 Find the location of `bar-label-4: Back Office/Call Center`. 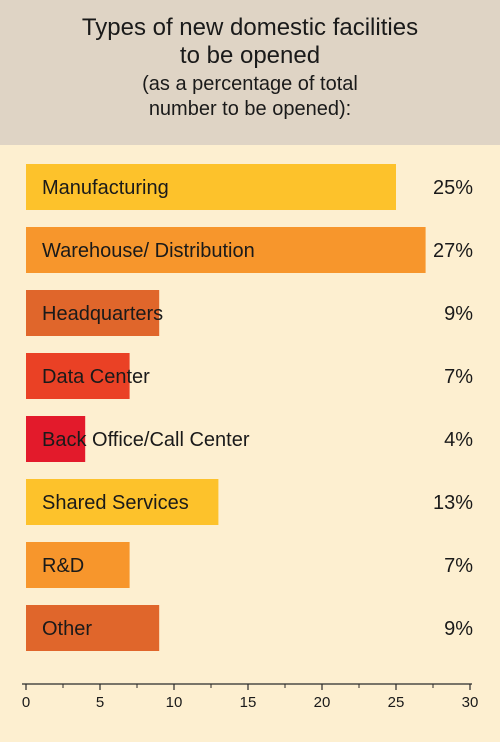

bar-label-4: Back Office/Call Center is located at coordinates (146, 440).